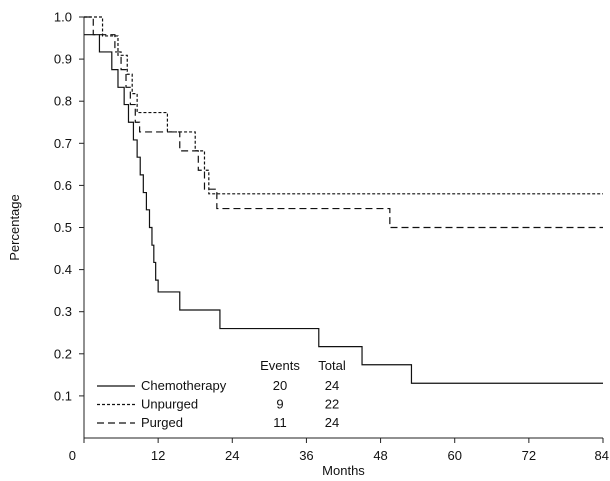 Image resolution: width=610 pixels, height=481 pixels. What do you see at coordinates (280, 422) in the screenshot?
I see `legend-events-value: 11` at bounding box center [280, 422].